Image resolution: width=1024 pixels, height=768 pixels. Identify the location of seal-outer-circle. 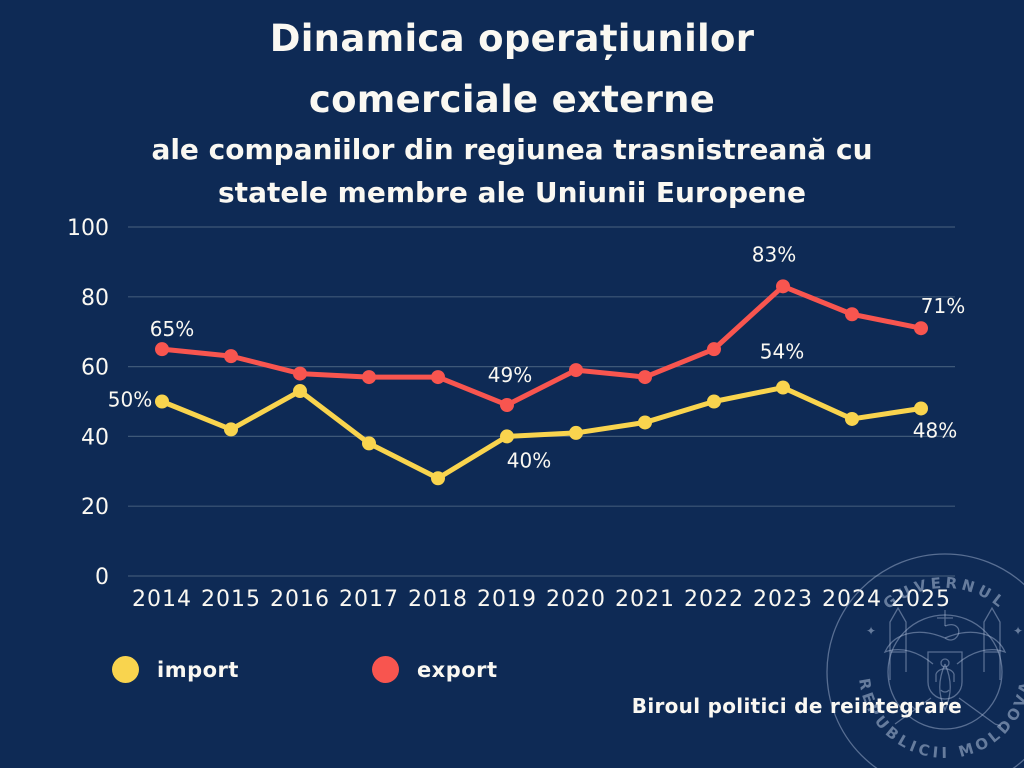
(925, 660).